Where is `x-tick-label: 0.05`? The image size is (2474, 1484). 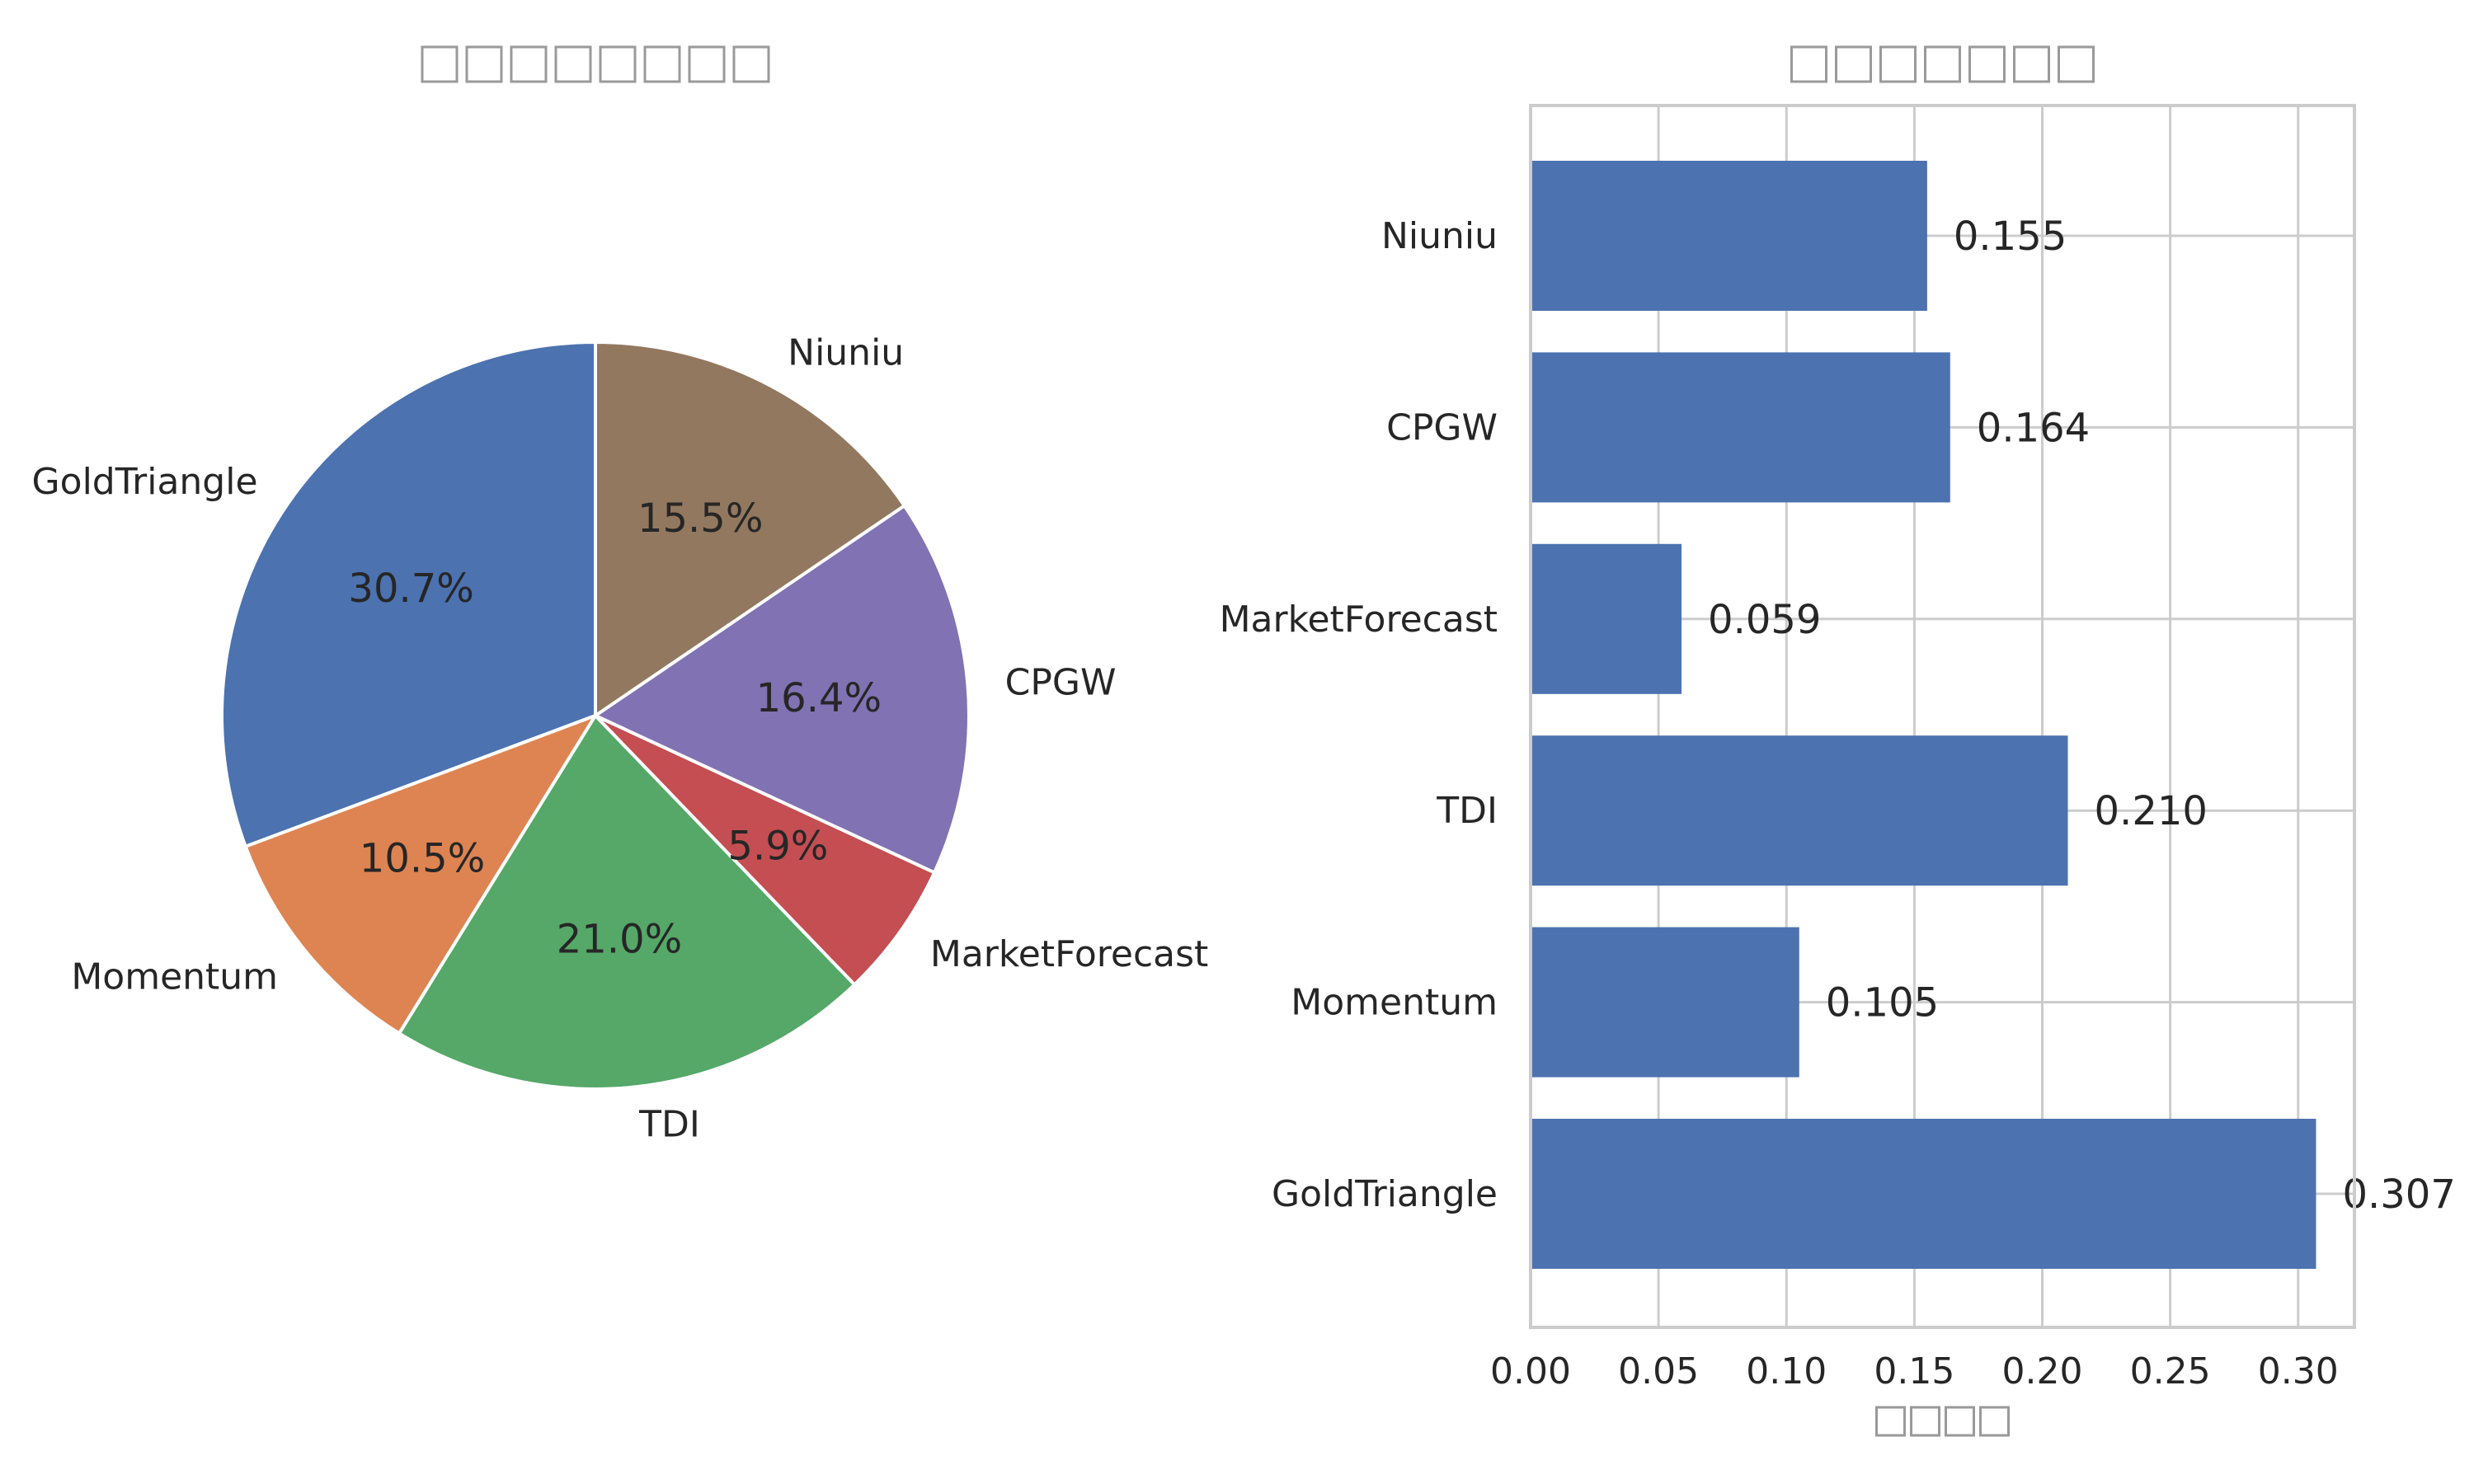
x-tick-label: 0.05 is located at coordinates (1658, 1371).